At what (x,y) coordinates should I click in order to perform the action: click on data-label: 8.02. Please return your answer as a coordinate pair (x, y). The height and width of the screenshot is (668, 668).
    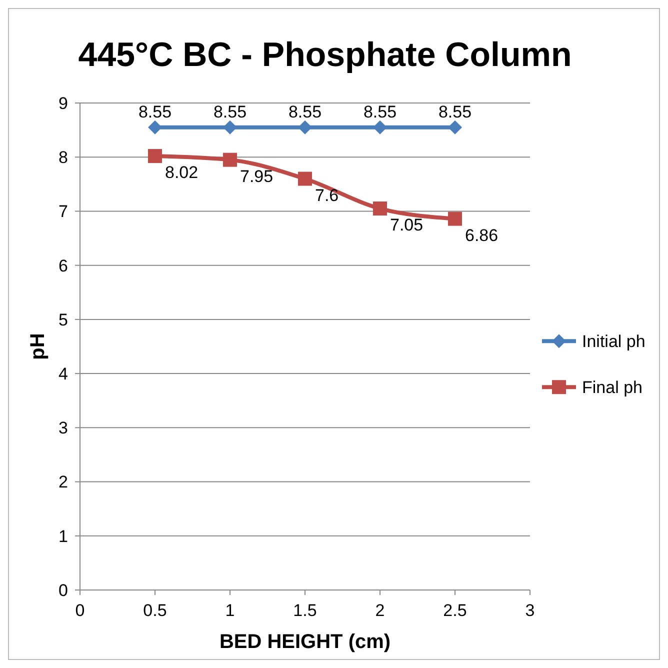
    Looking at the image, I should click on (181, 172).